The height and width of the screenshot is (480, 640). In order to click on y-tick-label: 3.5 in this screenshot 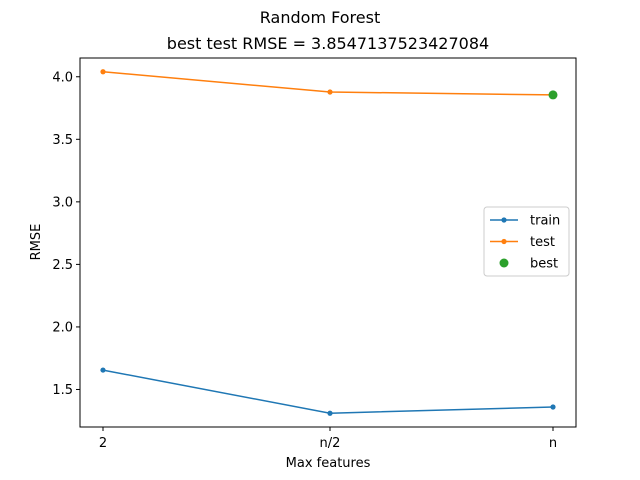, I will do `click(62, 140)`.